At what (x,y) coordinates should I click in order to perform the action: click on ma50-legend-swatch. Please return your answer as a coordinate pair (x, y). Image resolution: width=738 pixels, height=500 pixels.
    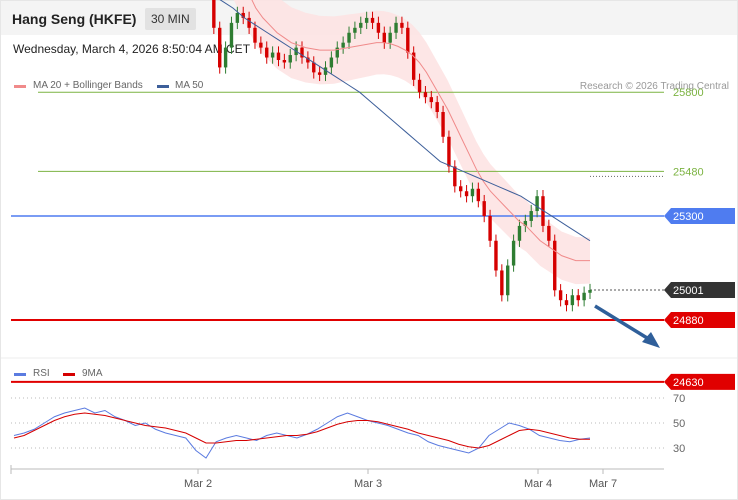
    Looking at the image, I should click on (163, 86).